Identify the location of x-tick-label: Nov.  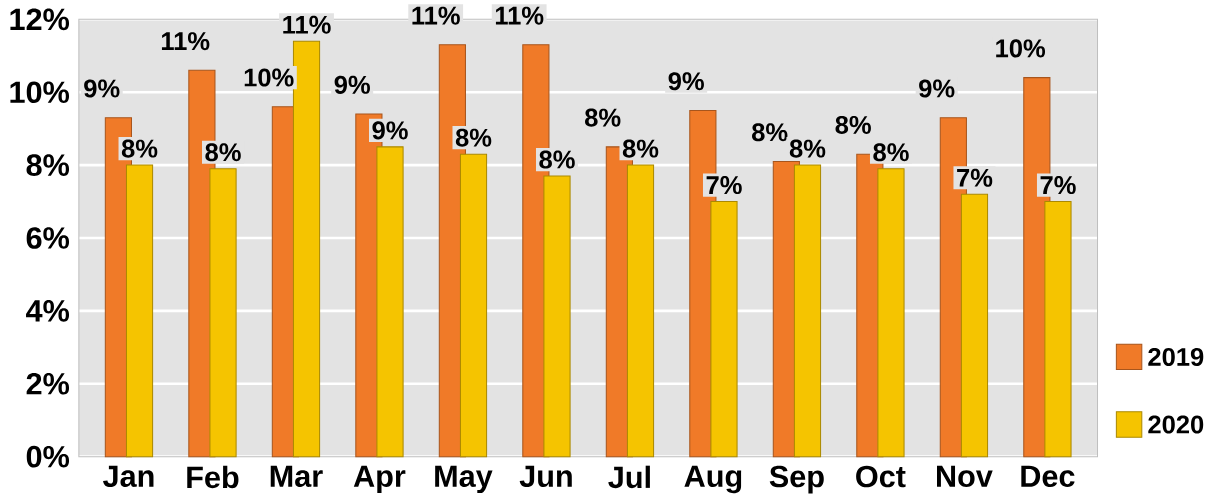
(965, 476).